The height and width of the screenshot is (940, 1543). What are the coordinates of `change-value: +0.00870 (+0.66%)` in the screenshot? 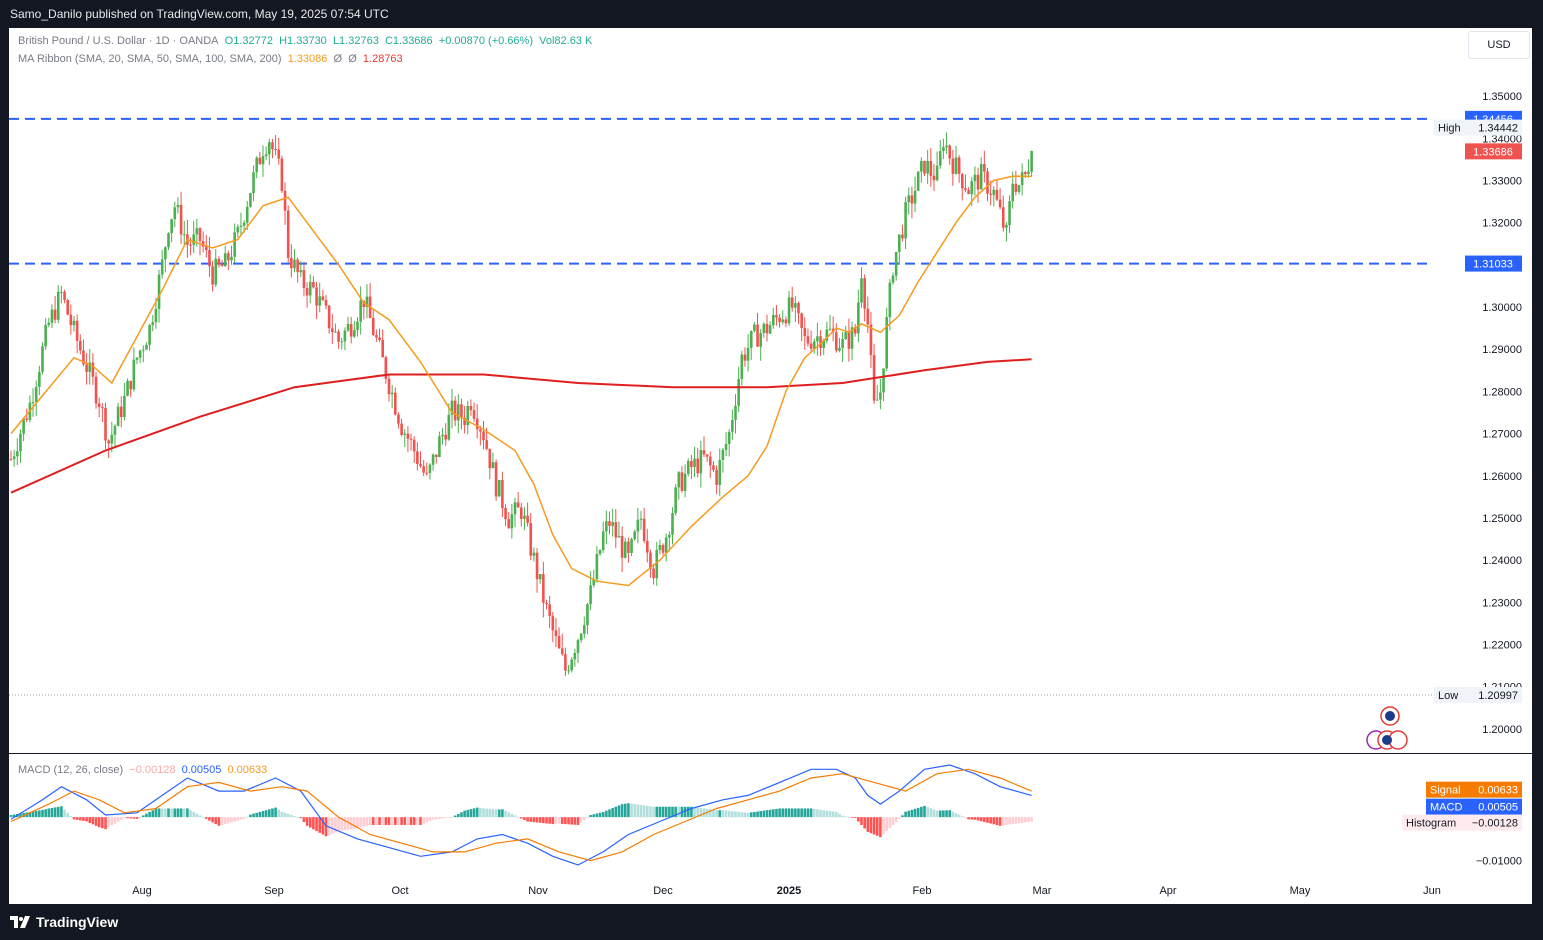 It's located at (485, 41).